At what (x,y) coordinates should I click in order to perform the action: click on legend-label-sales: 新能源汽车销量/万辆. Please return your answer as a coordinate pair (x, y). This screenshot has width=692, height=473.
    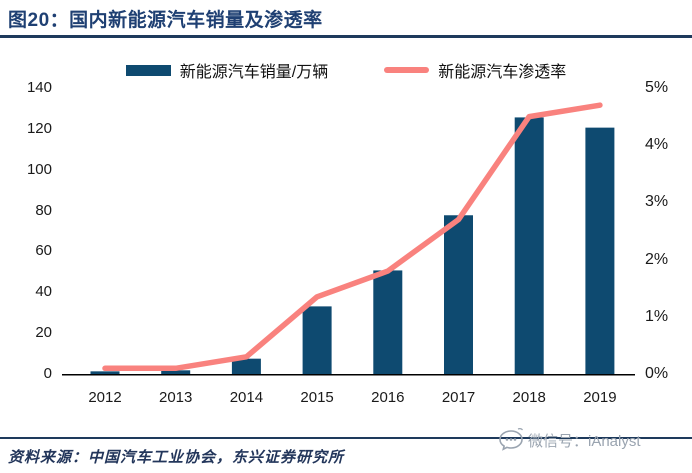
    Looking at the image, I should click on (254, 72).